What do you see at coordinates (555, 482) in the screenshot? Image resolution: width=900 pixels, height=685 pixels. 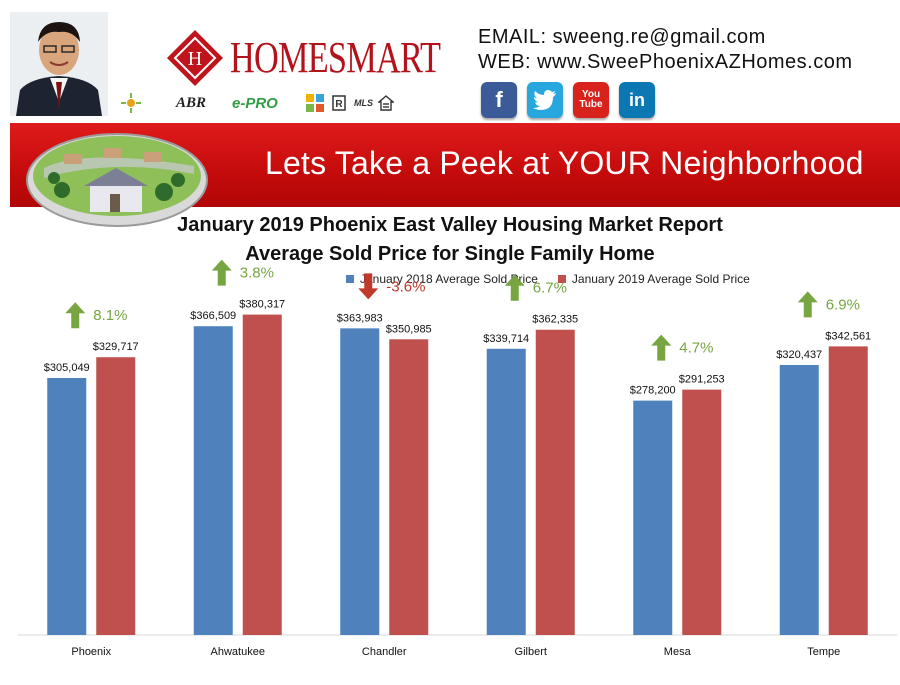 I see `bar-gilbert-2019` at bounding box center [555, 482].